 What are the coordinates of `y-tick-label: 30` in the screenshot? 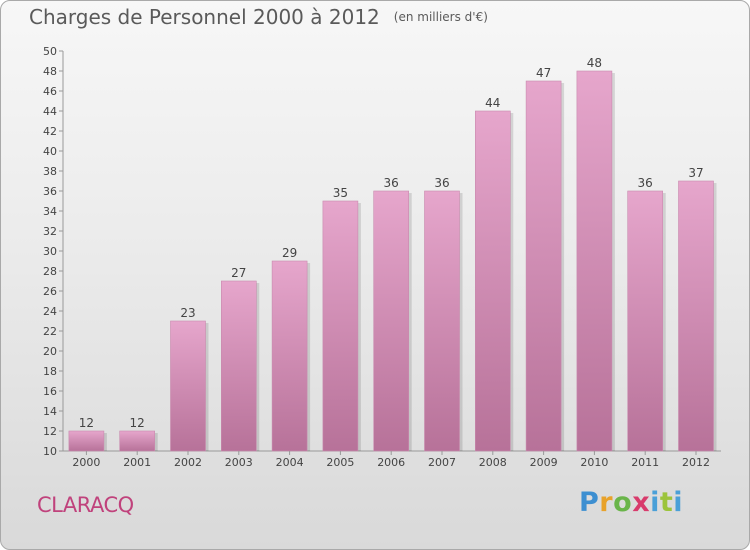 It's located at (50, 251).